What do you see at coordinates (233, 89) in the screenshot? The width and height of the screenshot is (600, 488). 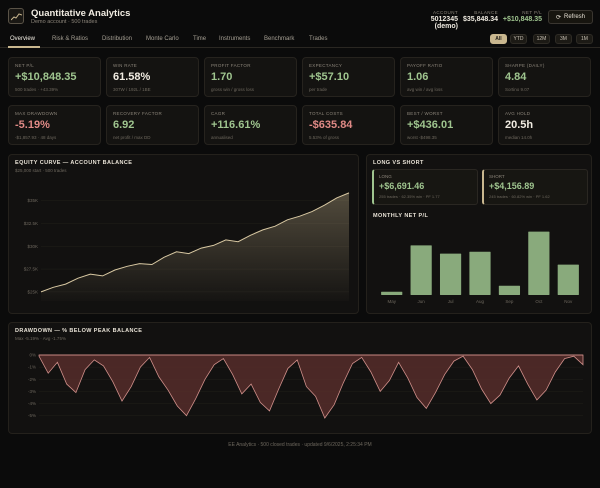 I see `kpi-sub: gross win / gross loss` at bounding box center [233, 89].